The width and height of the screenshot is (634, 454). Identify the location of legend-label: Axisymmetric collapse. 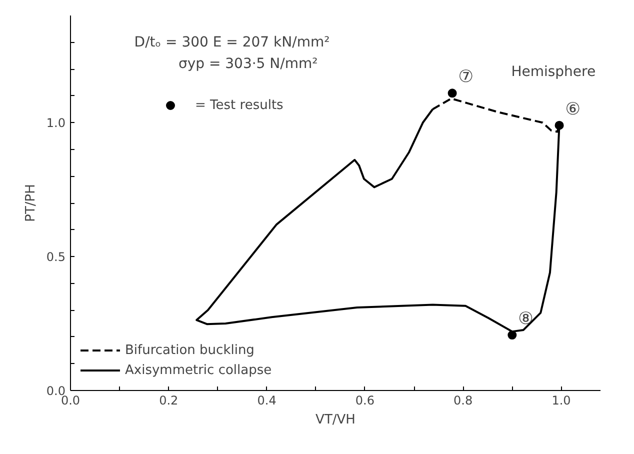
(198, 370).